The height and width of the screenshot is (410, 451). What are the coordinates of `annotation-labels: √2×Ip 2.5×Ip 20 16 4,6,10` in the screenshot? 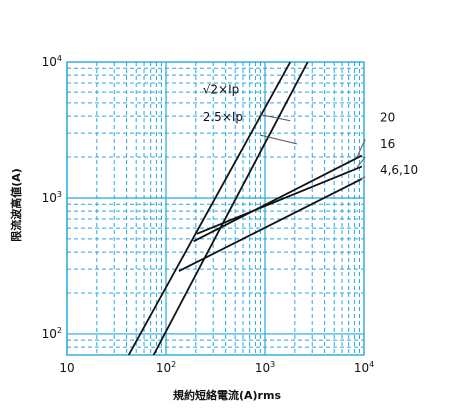 It's located at (310, 129).